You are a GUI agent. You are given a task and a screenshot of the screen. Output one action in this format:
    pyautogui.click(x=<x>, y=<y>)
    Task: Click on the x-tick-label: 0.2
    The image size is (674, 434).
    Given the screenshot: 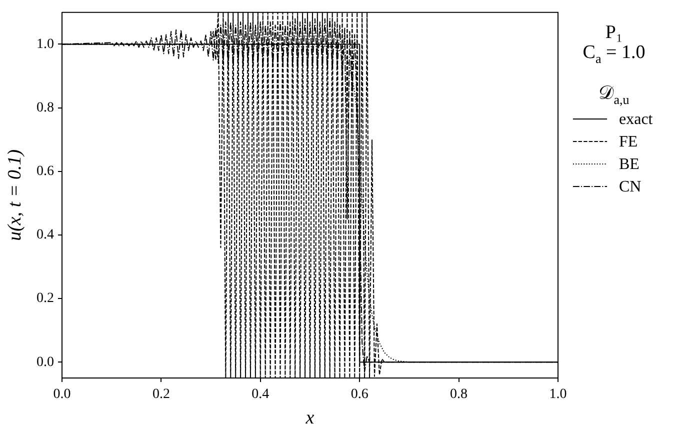 What is the action you would take?
    pyautogui.click(x=161, y=394)
    